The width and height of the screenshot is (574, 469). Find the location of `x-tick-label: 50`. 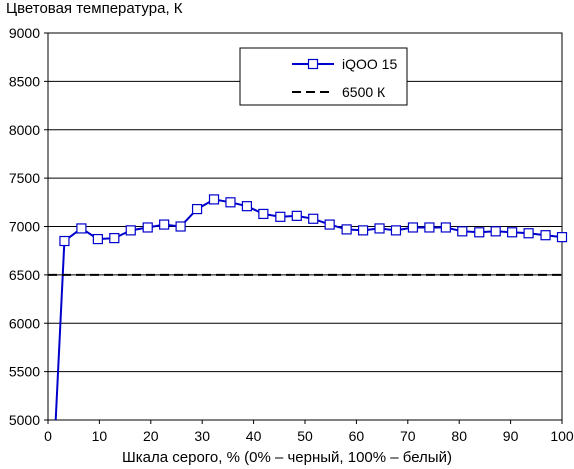

x-tick-label: 50 is located at coordinates (305, 436).